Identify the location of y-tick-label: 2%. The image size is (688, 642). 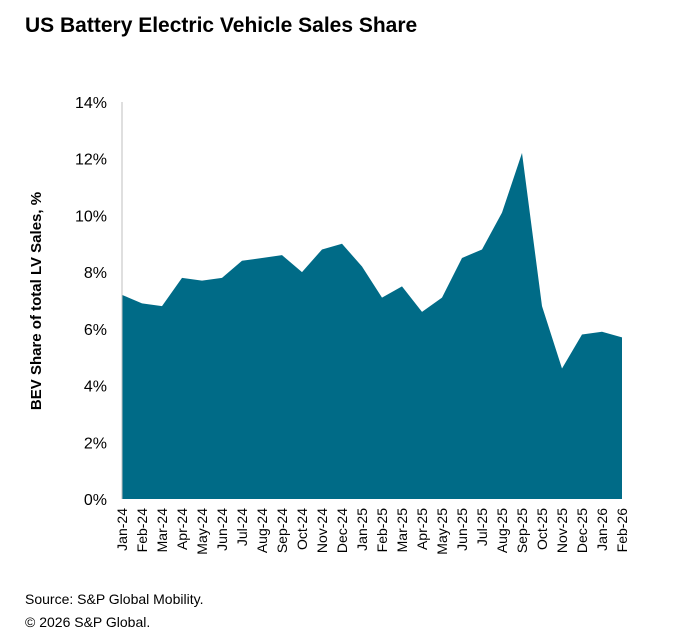
(95, 443).